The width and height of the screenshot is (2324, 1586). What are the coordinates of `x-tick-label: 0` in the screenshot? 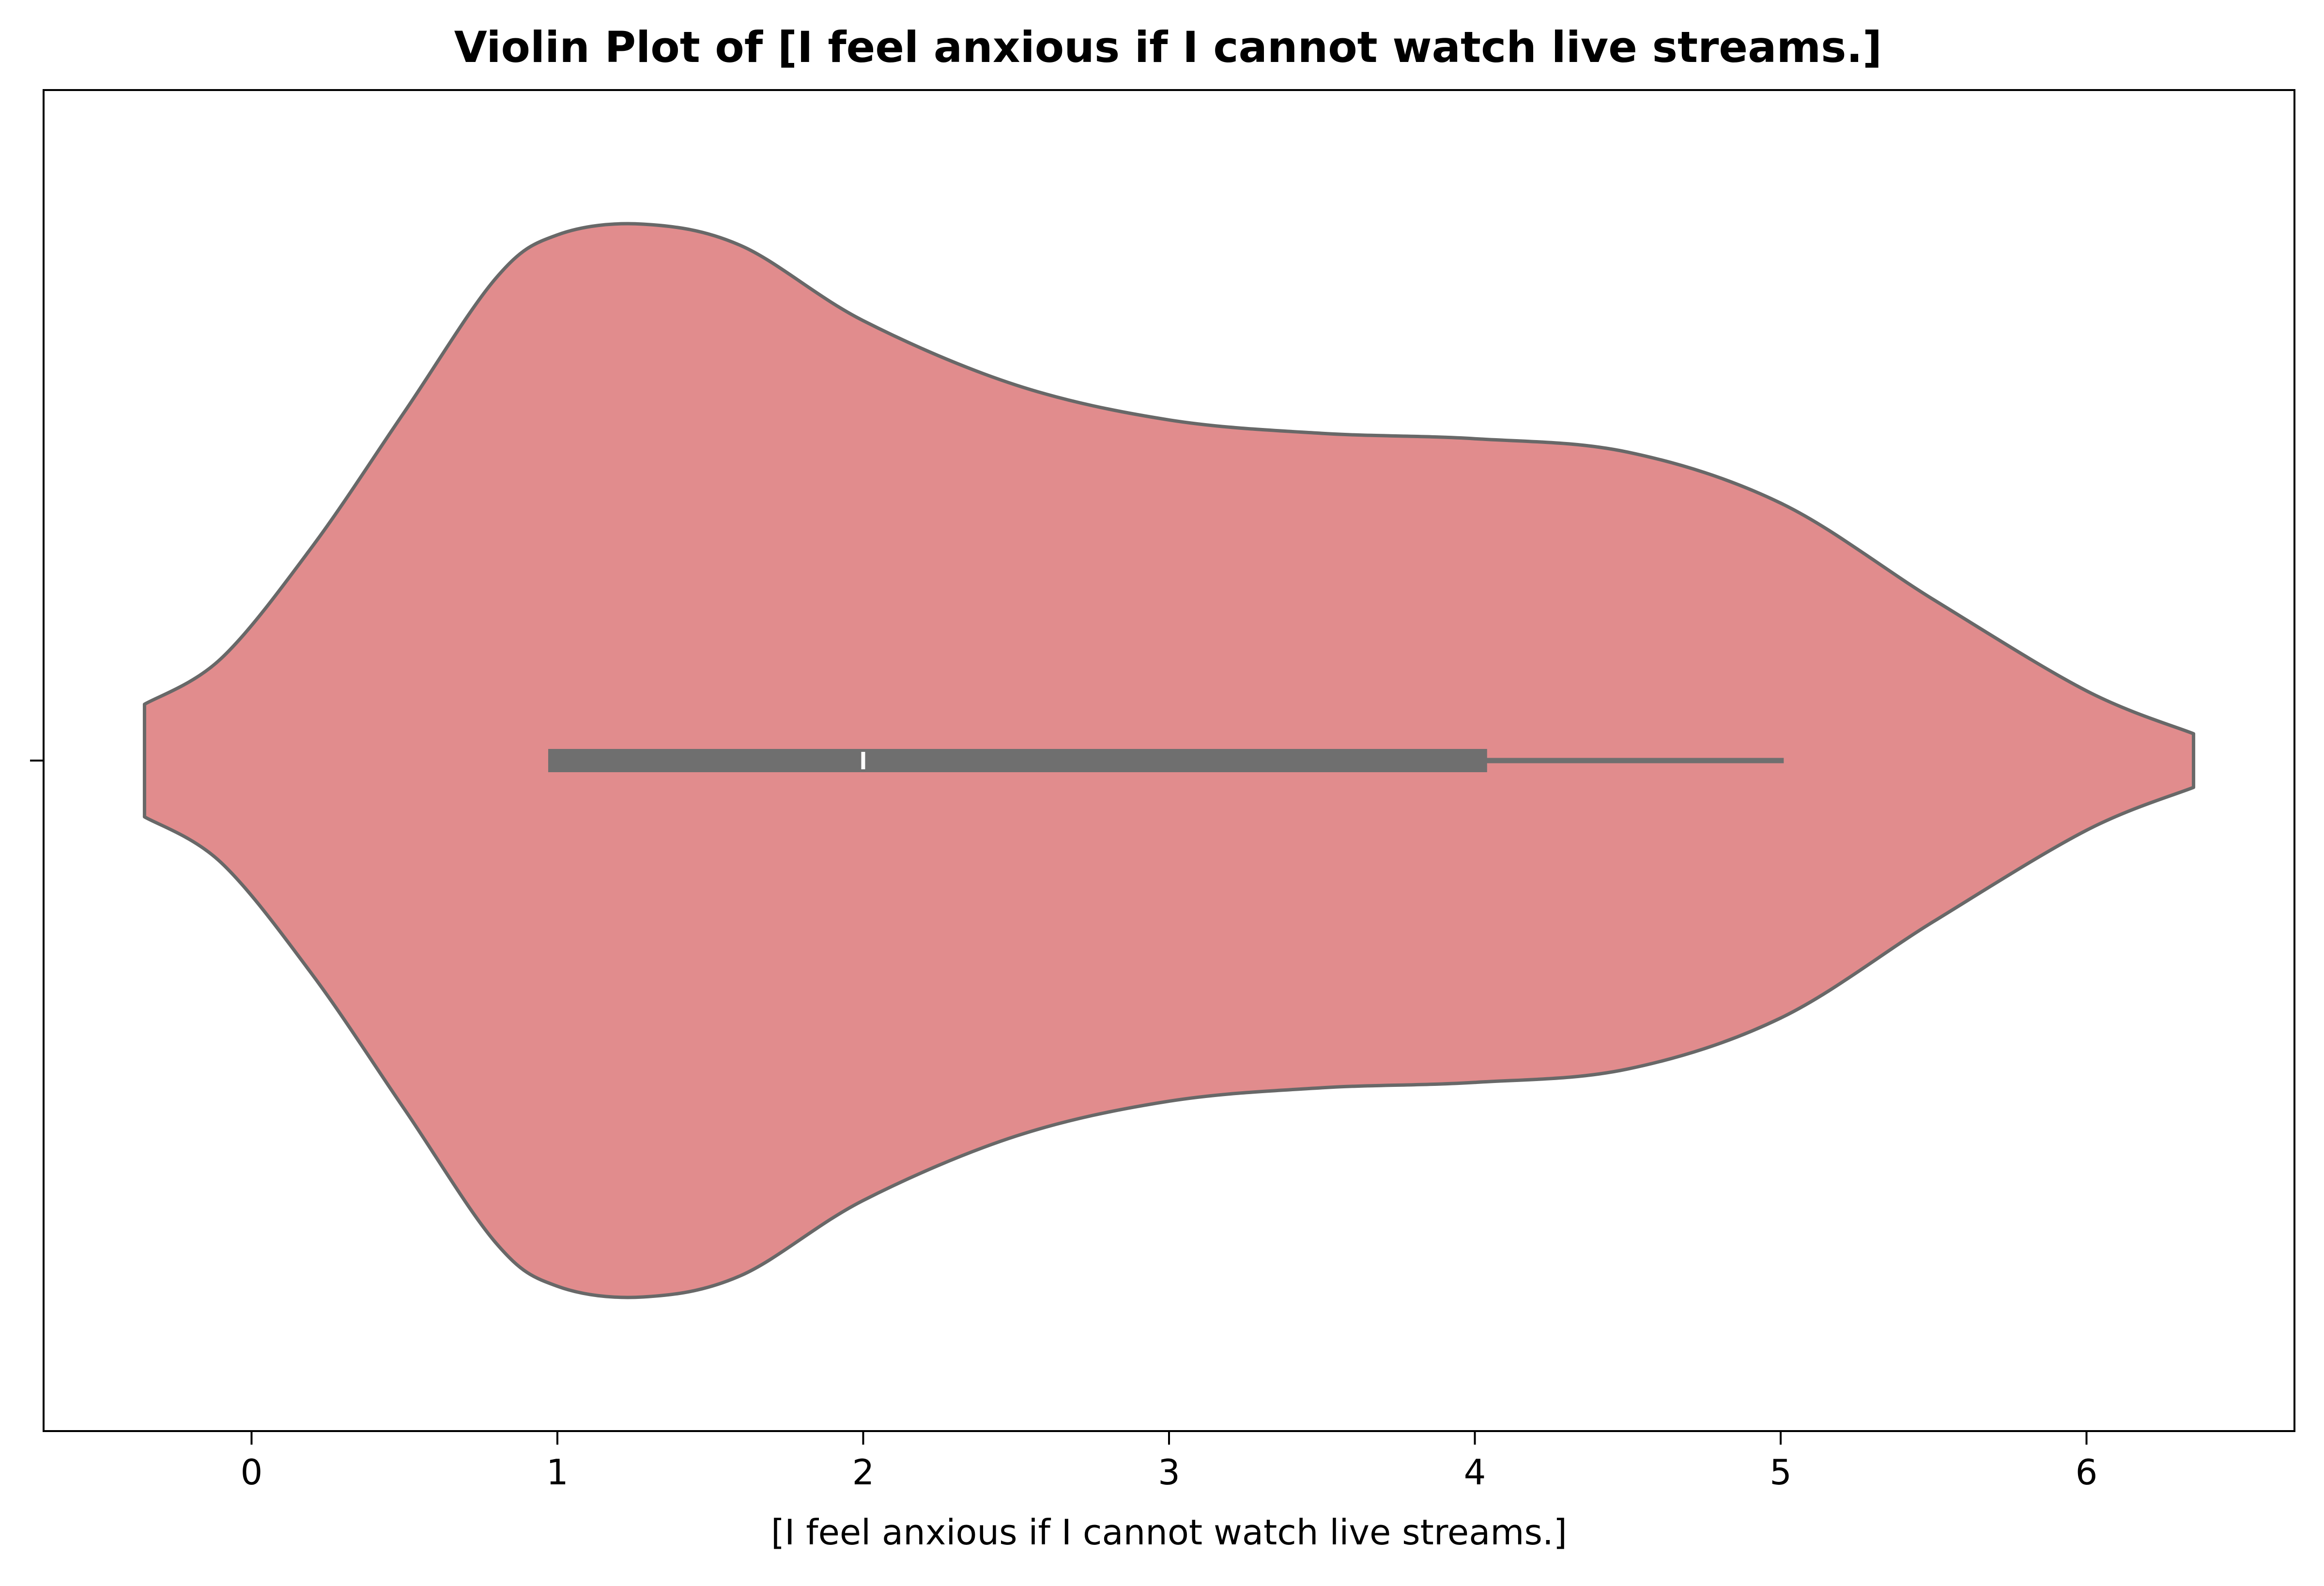 It's located at (252, 1473).